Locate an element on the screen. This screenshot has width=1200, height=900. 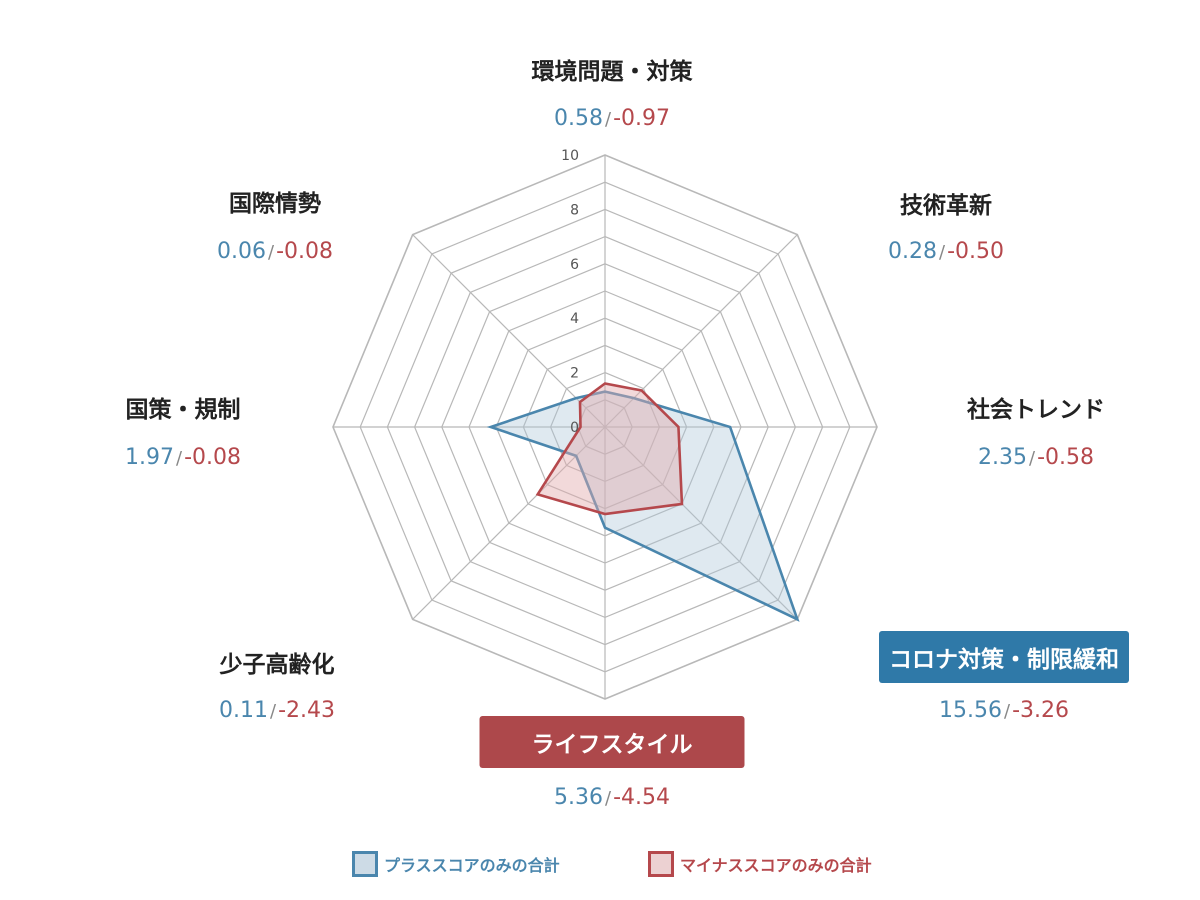
axis-values: 0.58/-0.97 is located at coordinates (612, 118).